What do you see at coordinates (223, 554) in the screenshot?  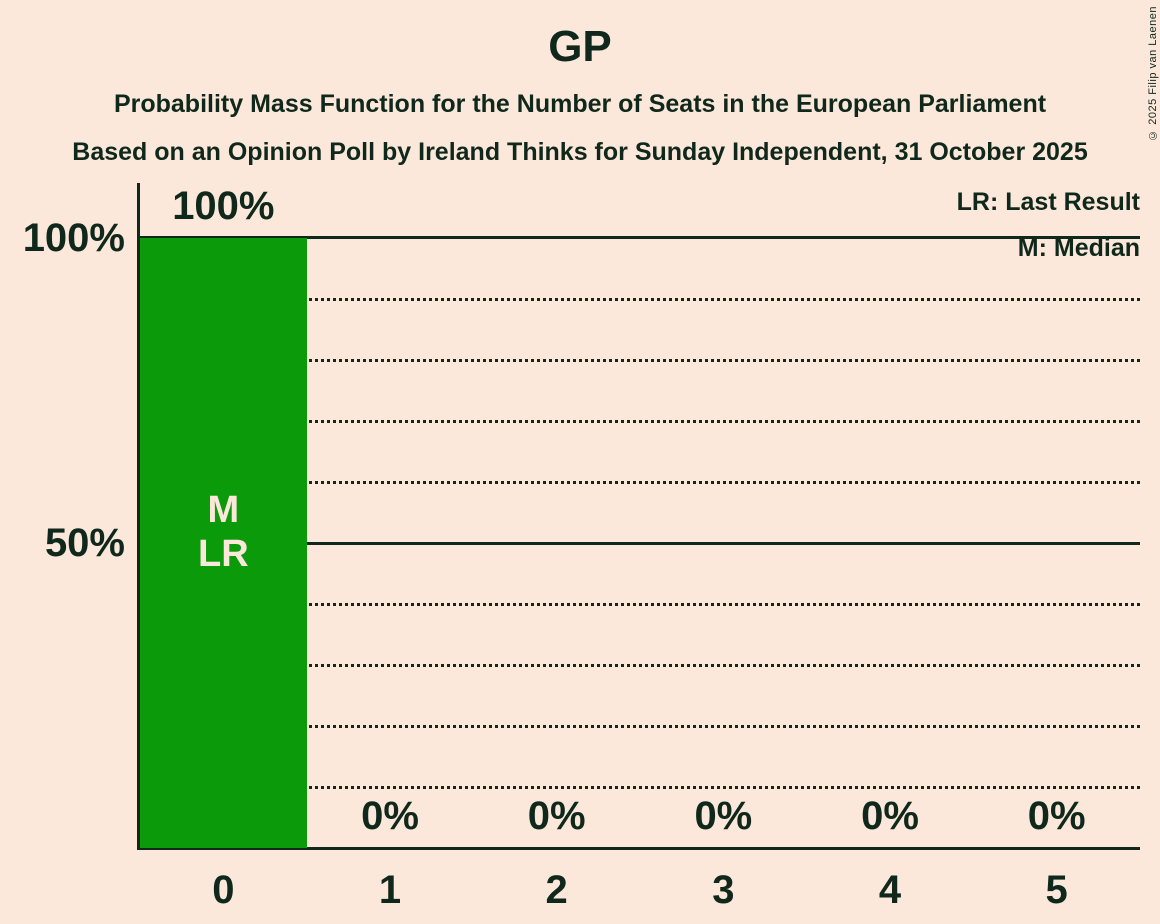 I see `last-result-marker: LR` at bounding box center [223, 554].